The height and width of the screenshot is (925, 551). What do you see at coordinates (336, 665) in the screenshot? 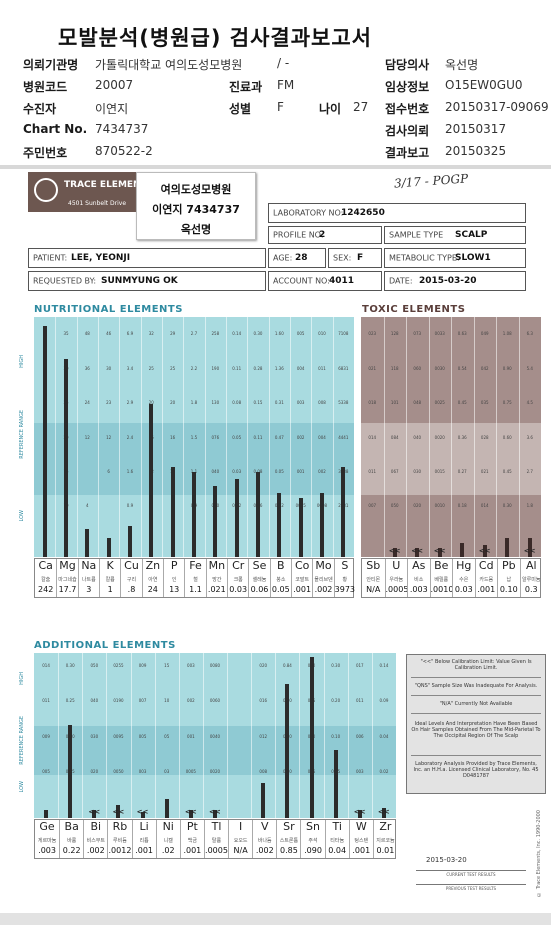
I see `additional-tick-label: 0.30` at bounding box center [336, 665].